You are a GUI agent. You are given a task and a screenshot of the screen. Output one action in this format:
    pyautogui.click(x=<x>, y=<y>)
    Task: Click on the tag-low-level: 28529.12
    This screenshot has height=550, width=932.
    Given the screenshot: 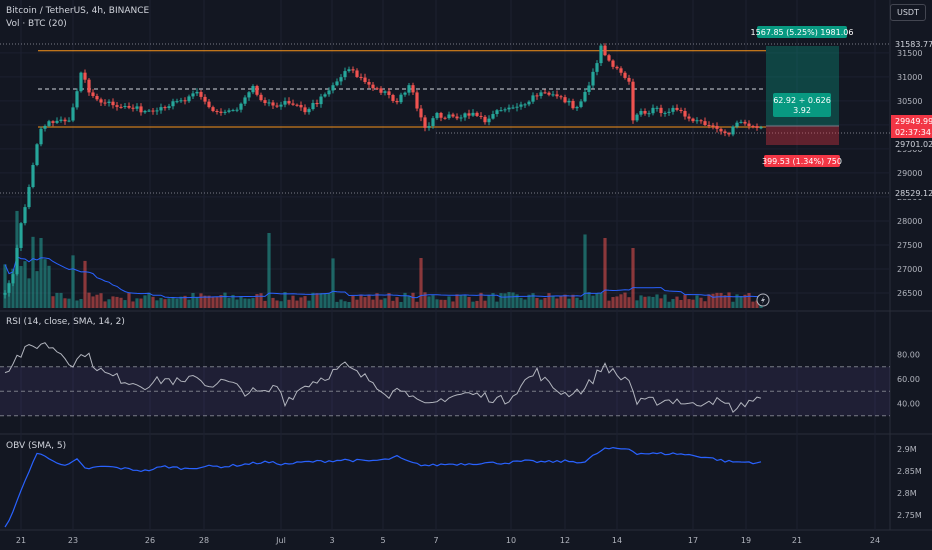 What is the action you would take?
    pyautogui.click(x=913, y=193)
    